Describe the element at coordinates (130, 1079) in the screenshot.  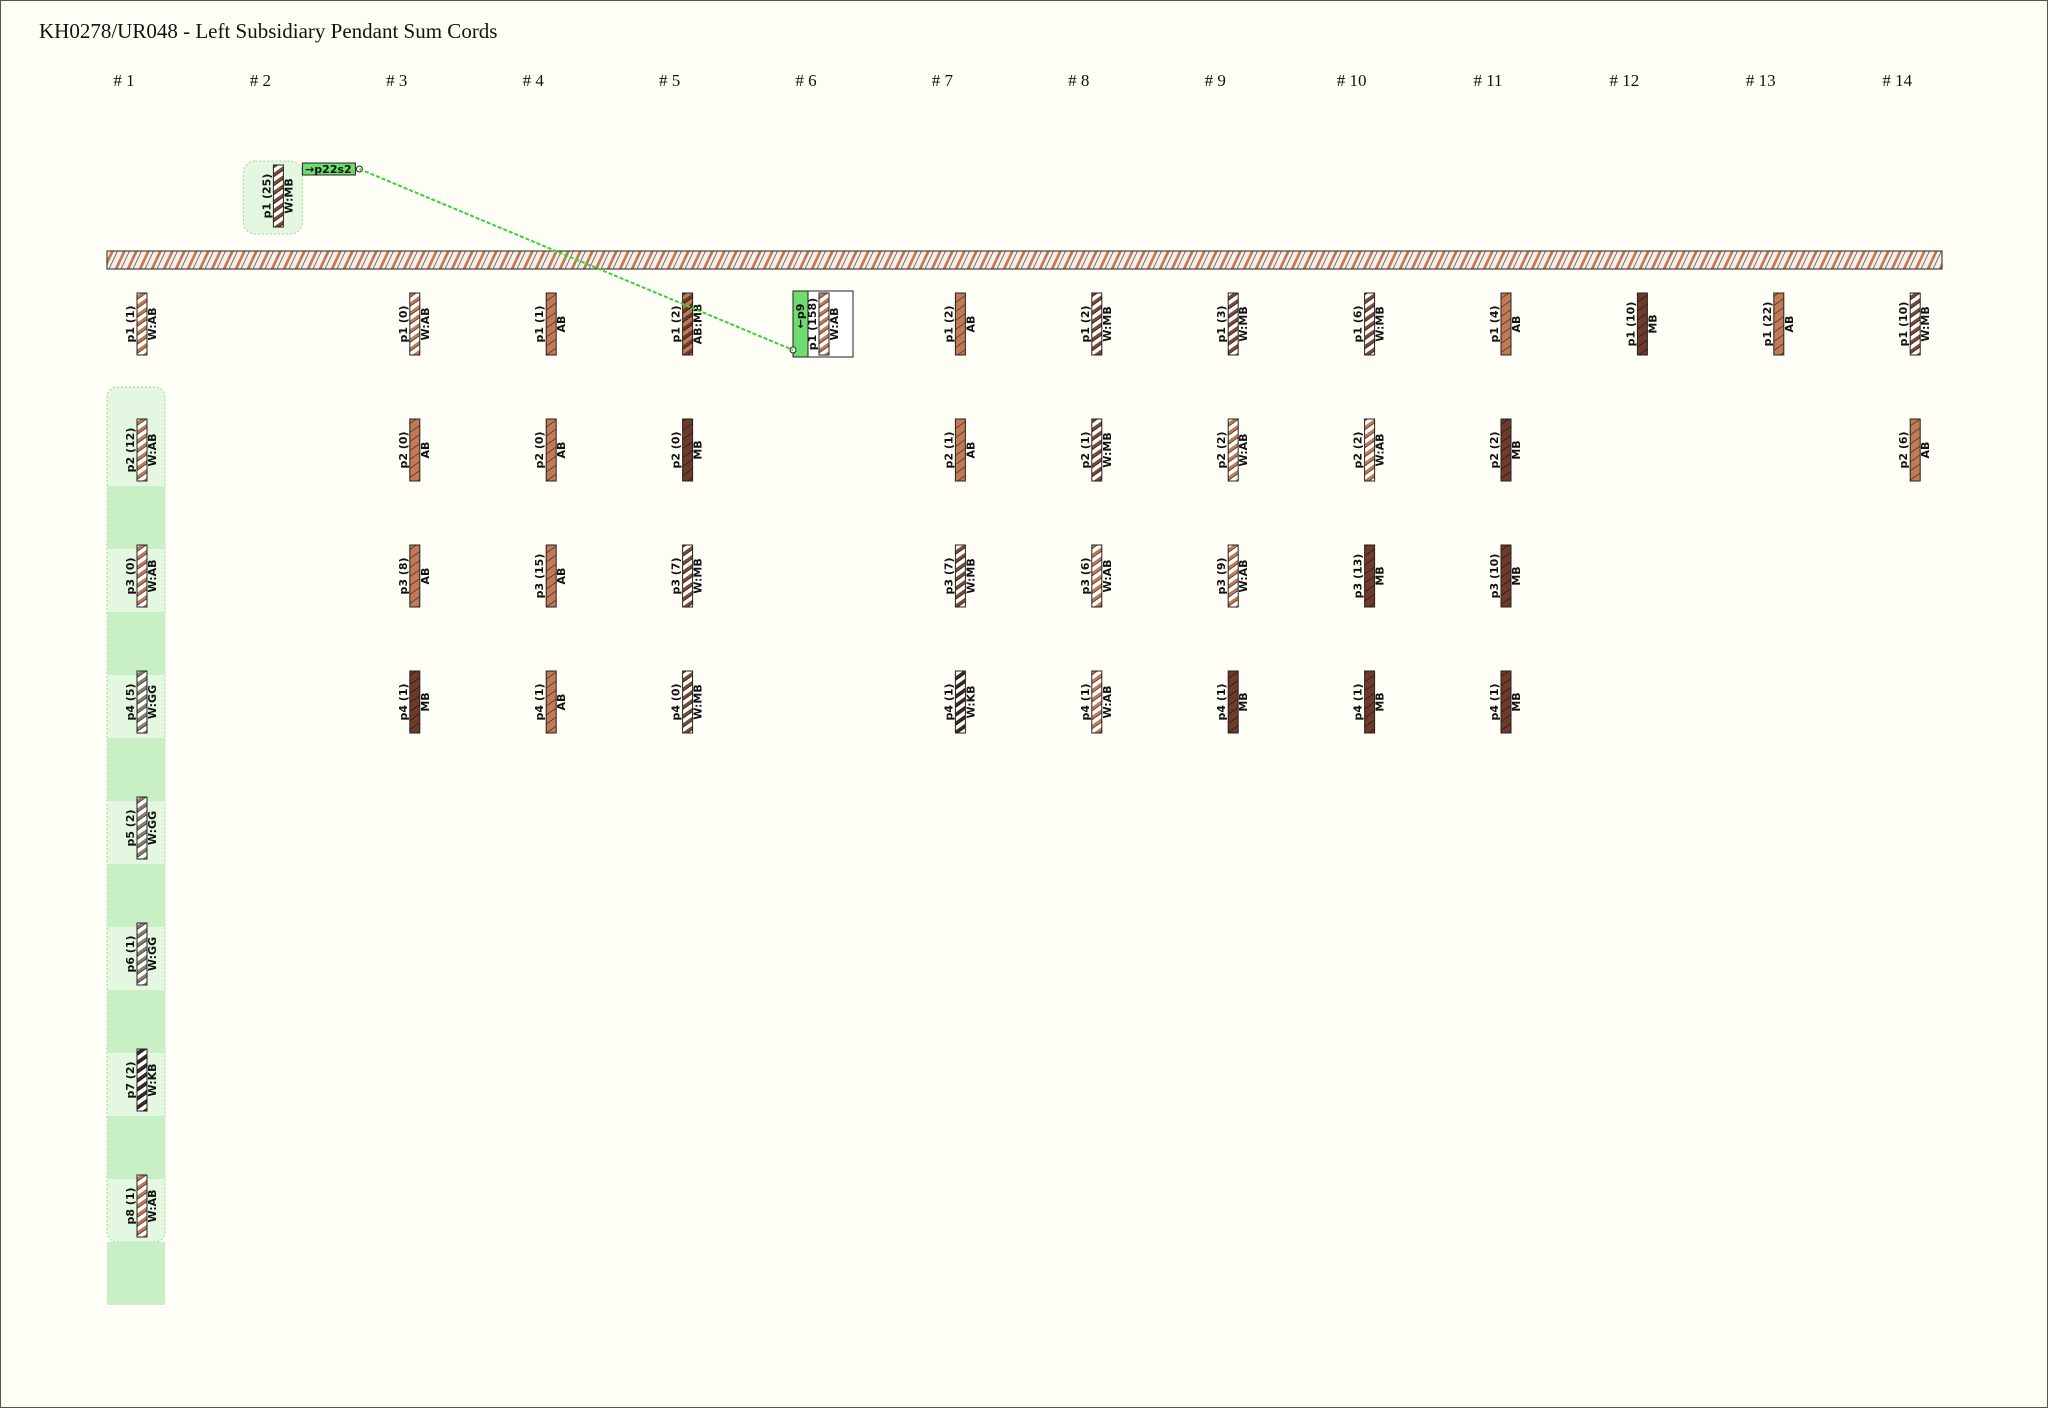
I see `cord-label: p7 (2)` at that location.